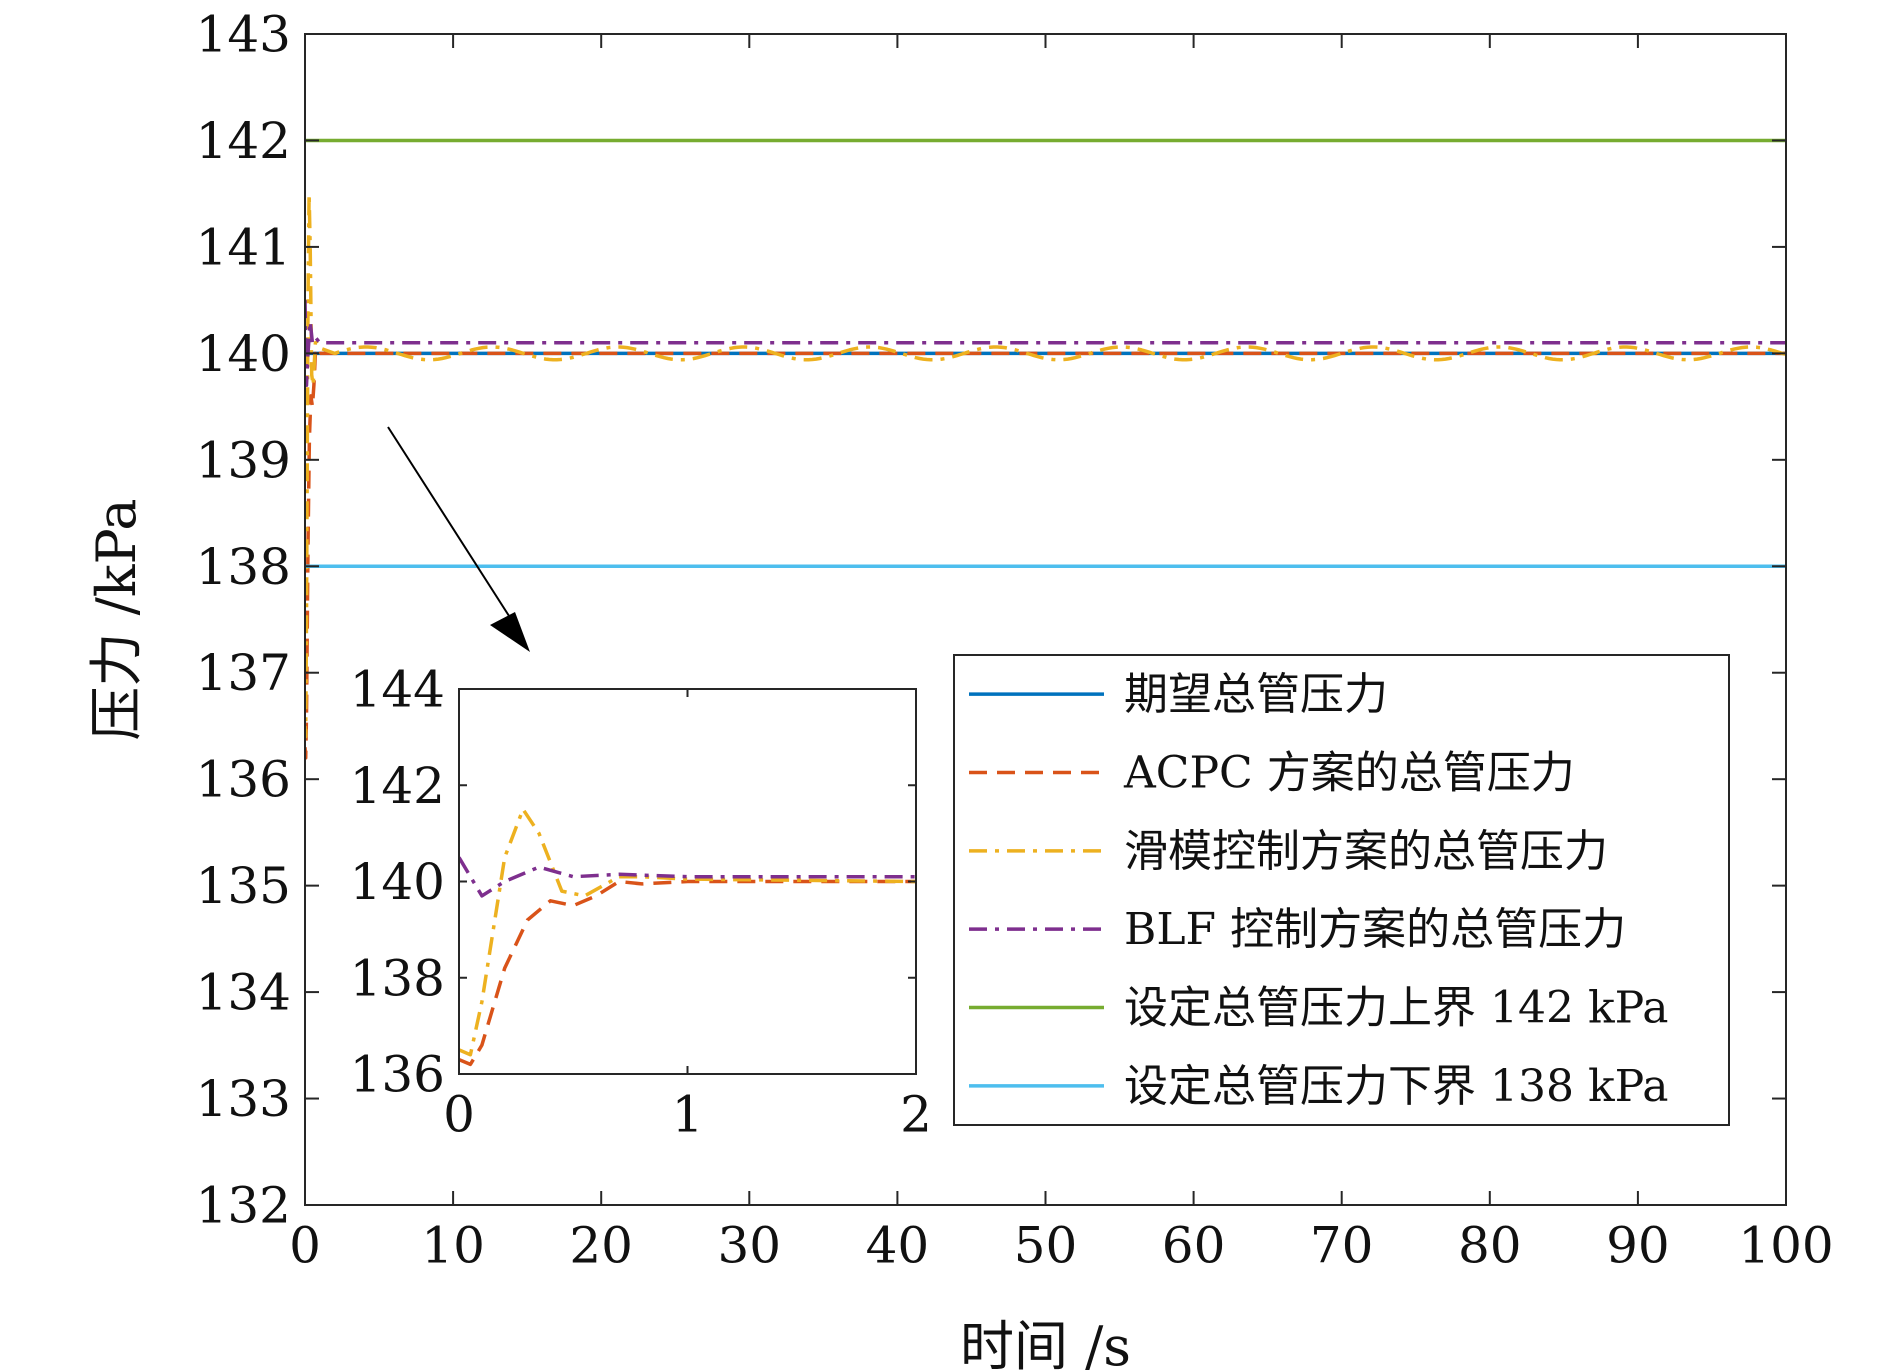 This screenshot has width=1890, height=1371. What do you see at coordinates (1366, 851) in the screenshot?
I see `legend-label-2: 滑模控制方案的总管压力` at bounding box center [1366, 851].